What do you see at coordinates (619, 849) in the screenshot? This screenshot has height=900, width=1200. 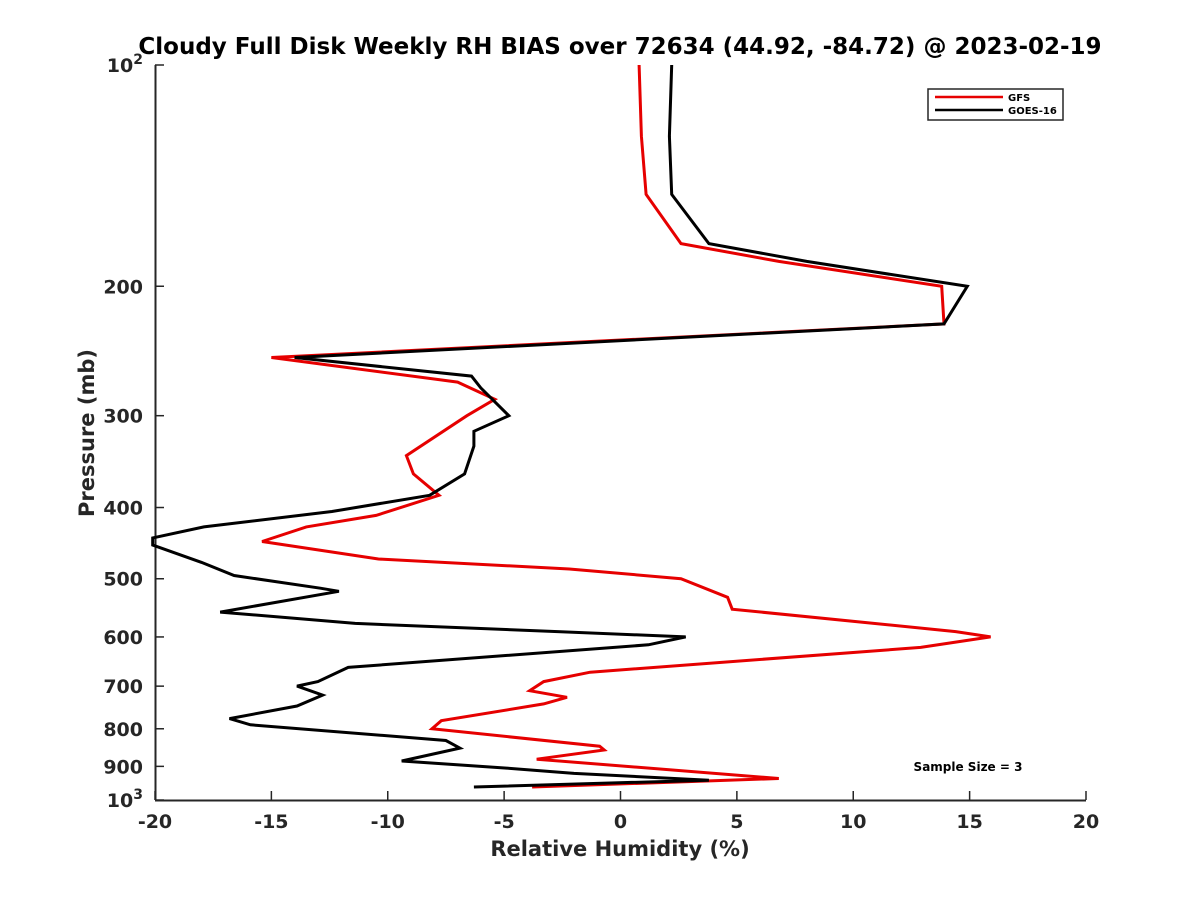 I see `x-axis-label: Relative Humidity (%)` at bounding box center [619, 849].